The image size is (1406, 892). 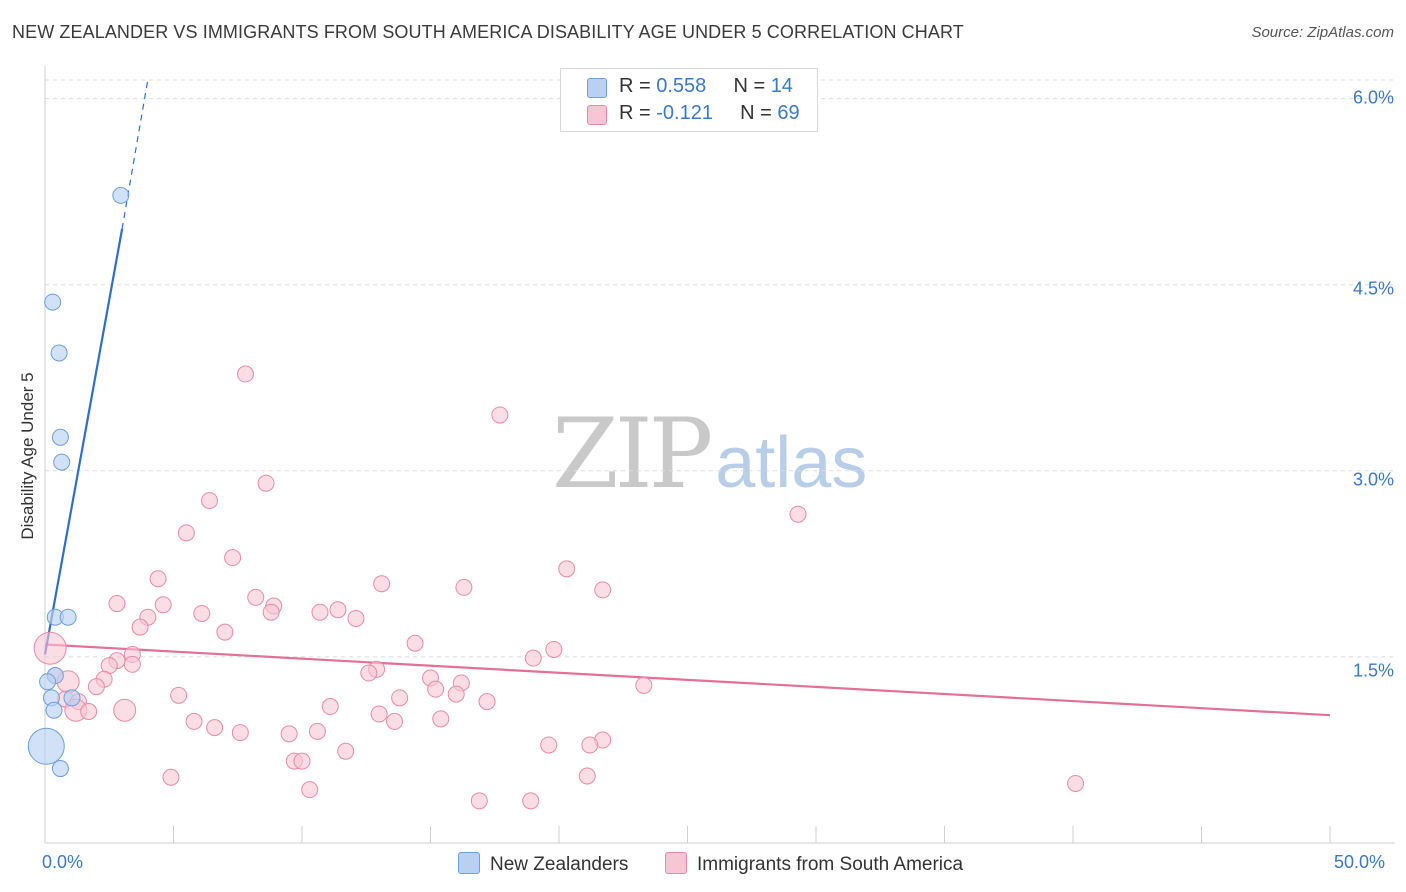 What do you see at coordinates (1322, 32) in the screenshot?
I see `source-label: Source: ZipAtlas.com` at bounding box center [1322, 32].